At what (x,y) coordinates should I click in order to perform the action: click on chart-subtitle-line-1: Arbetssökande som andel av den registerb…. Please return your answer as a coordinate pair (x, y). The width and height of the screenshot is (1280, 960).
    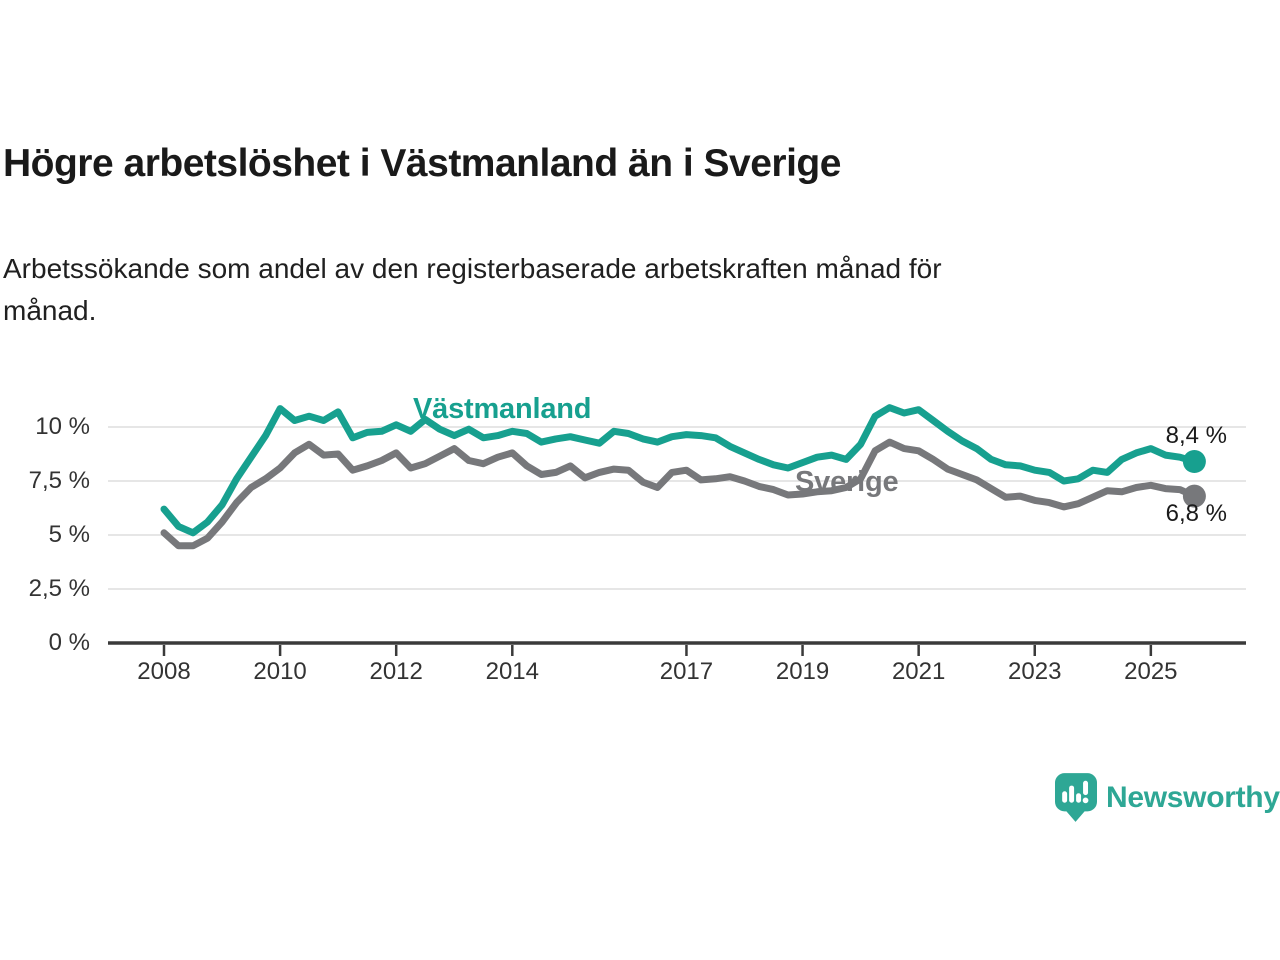
    Looking at the image, I should click on (472, 268).